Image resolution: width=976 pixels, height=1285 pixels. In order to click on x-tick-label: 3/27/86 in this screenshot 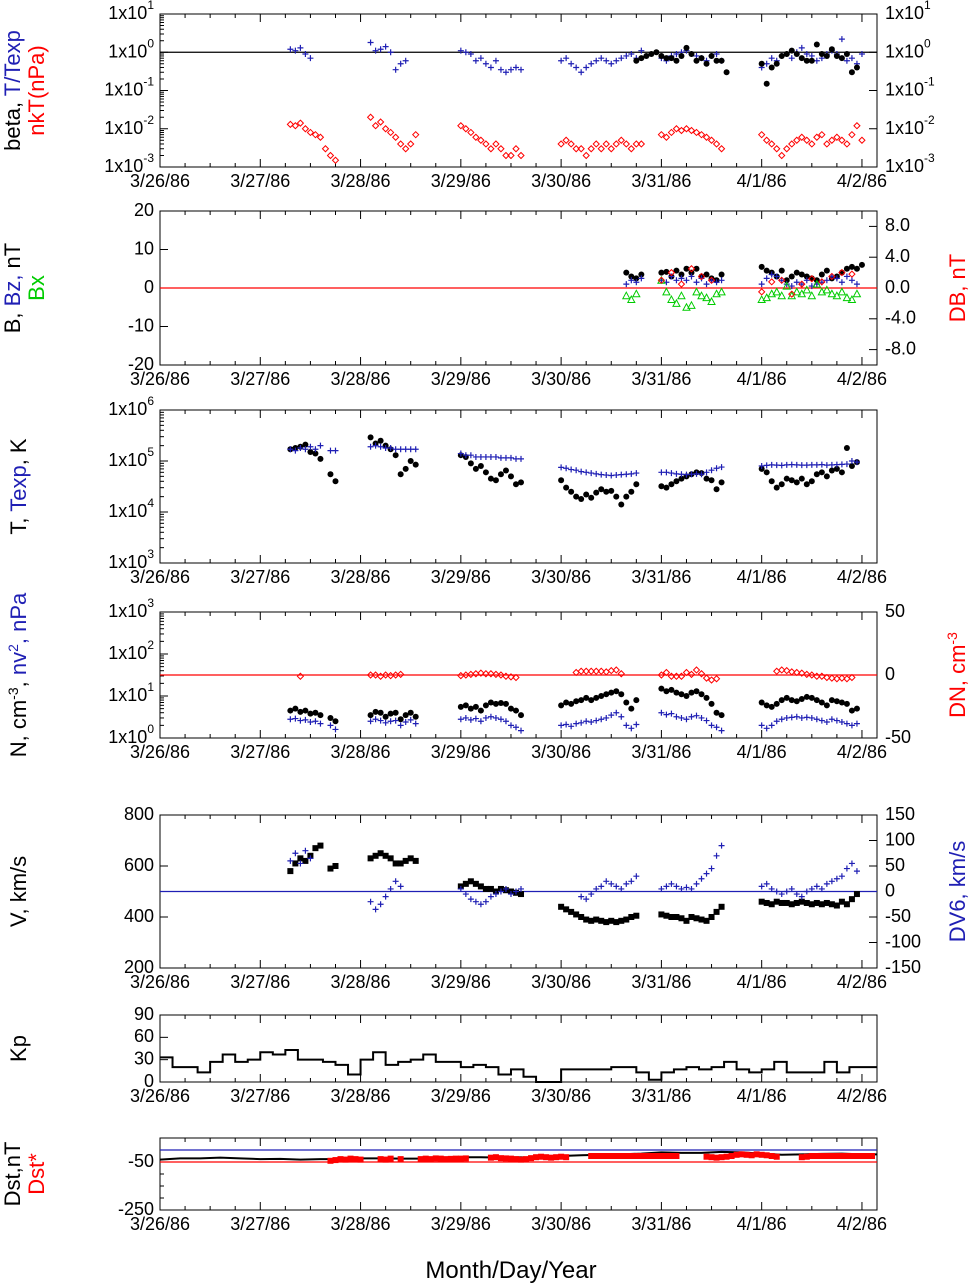, I will do `click(260, 1224)`.